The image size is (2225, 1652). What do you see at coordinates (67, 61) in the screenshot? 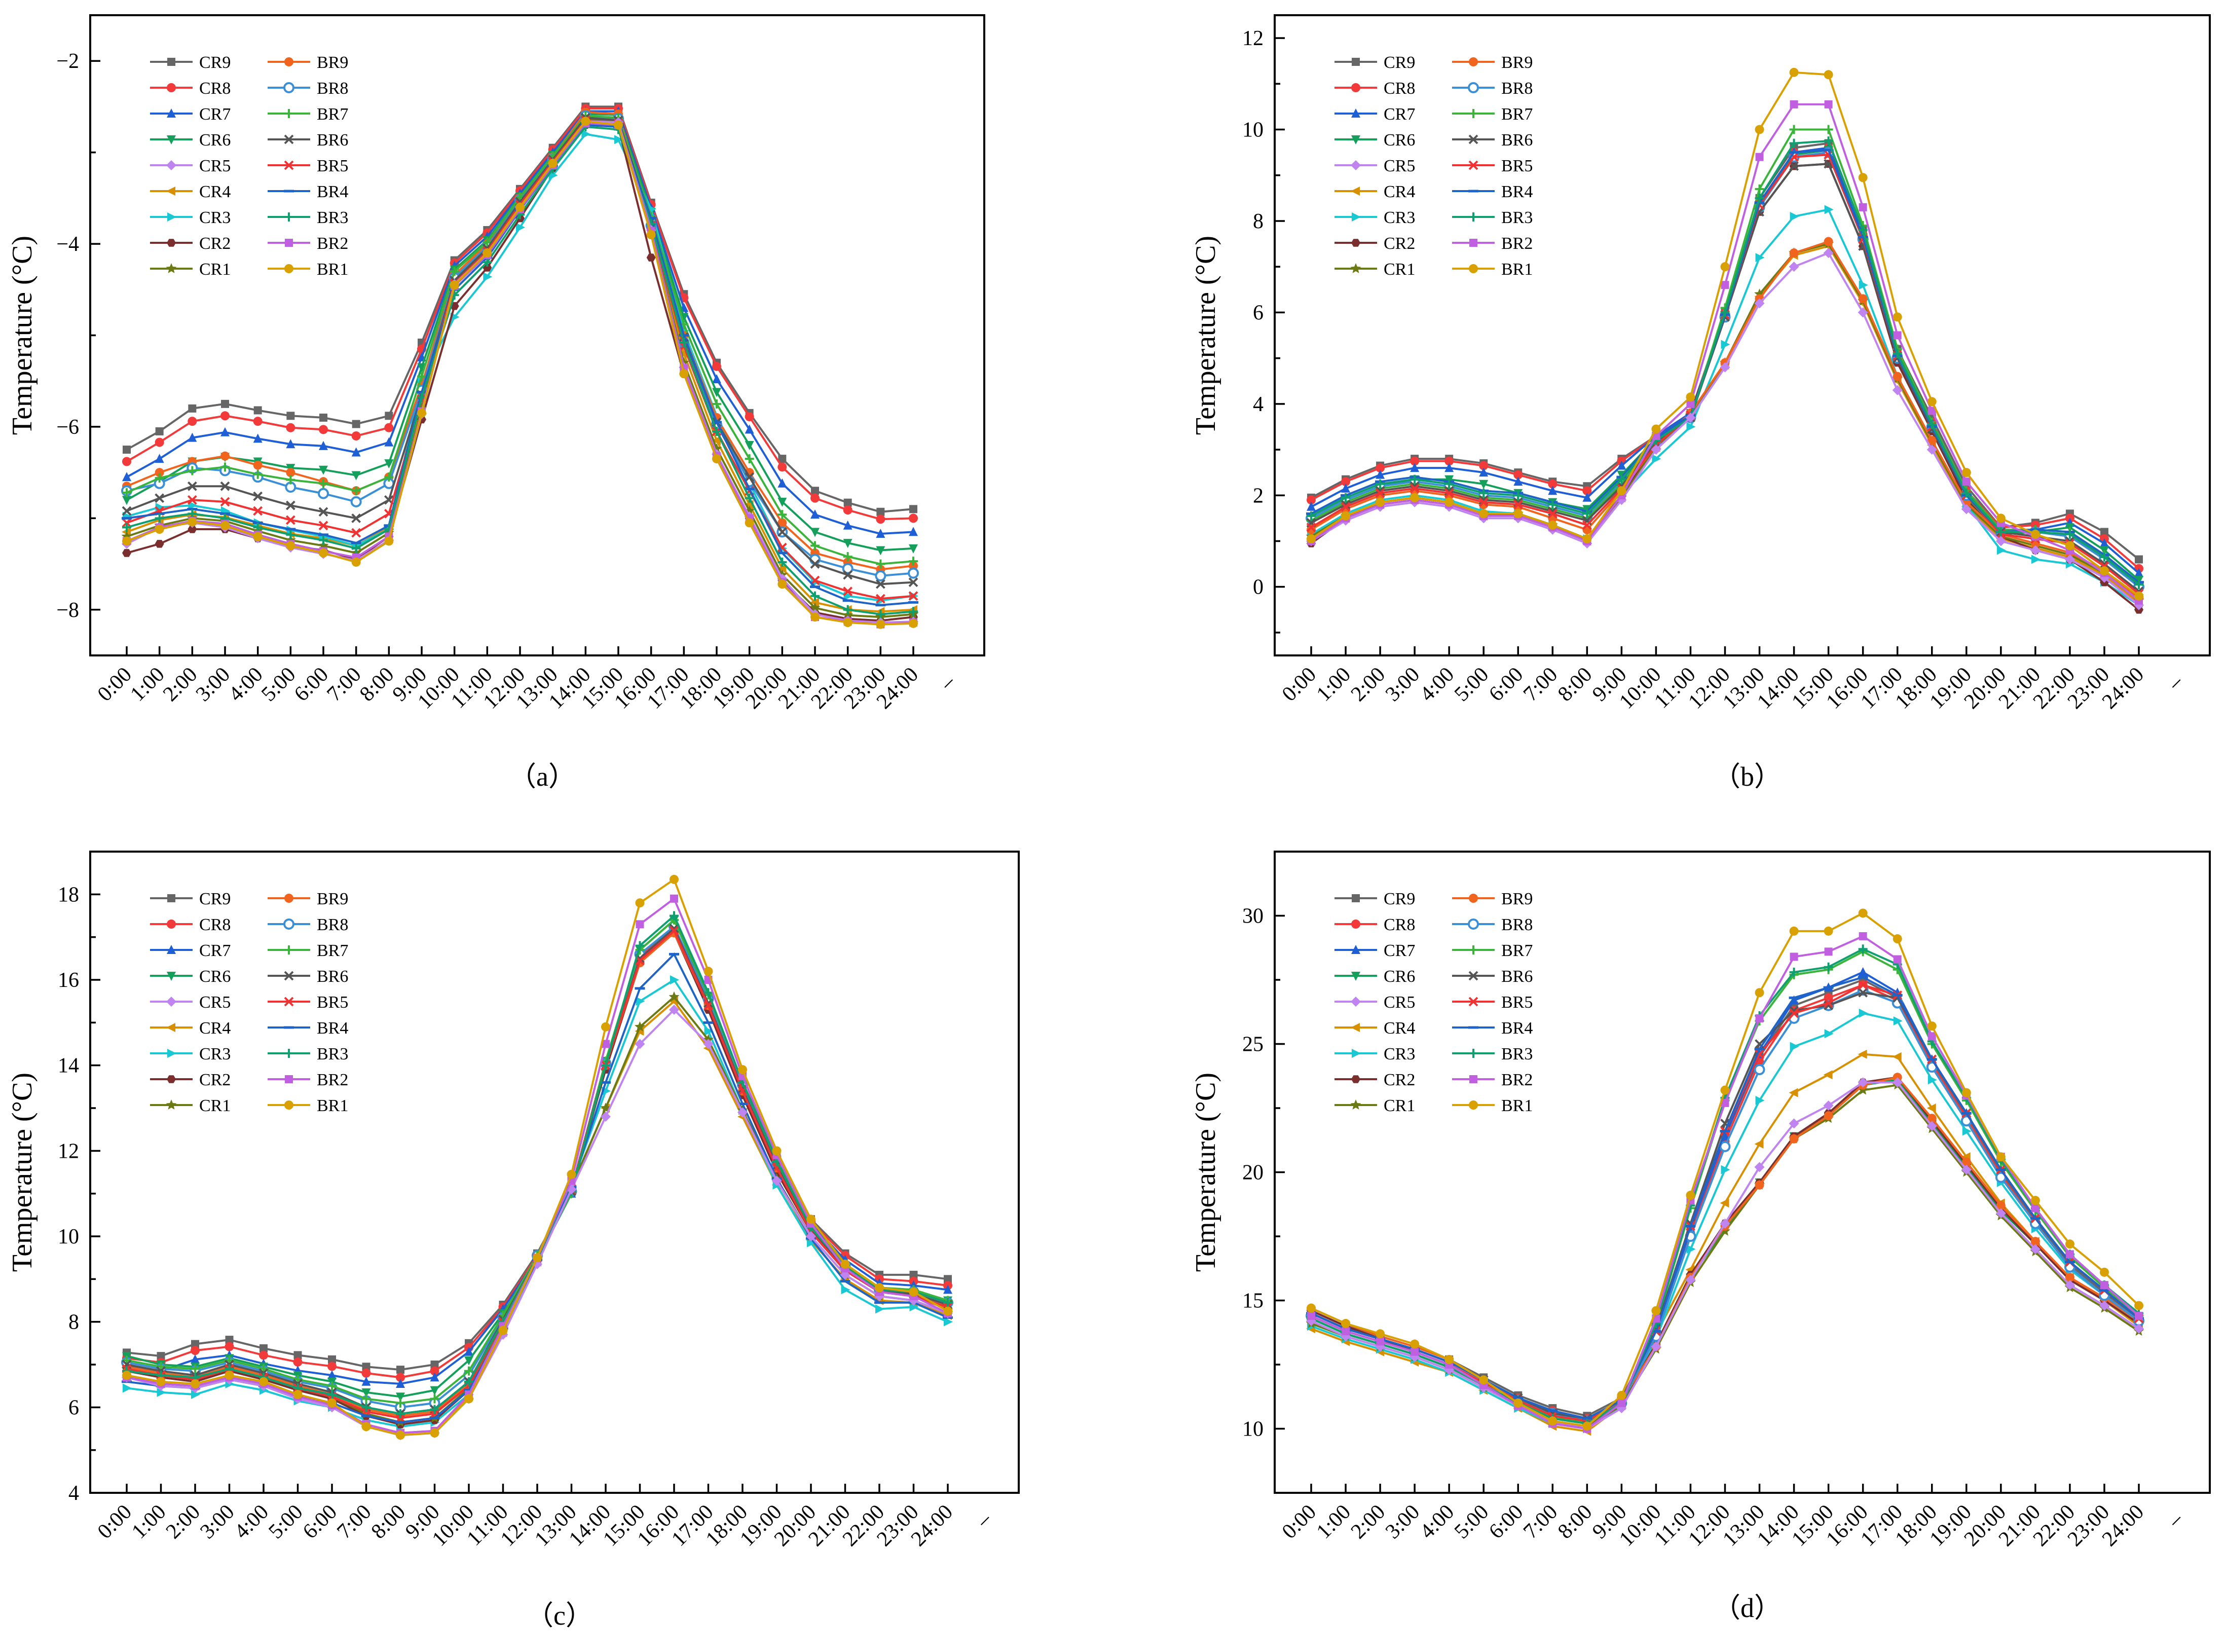
I see `y-tick-label: −2` at bounding box center [67, 61].